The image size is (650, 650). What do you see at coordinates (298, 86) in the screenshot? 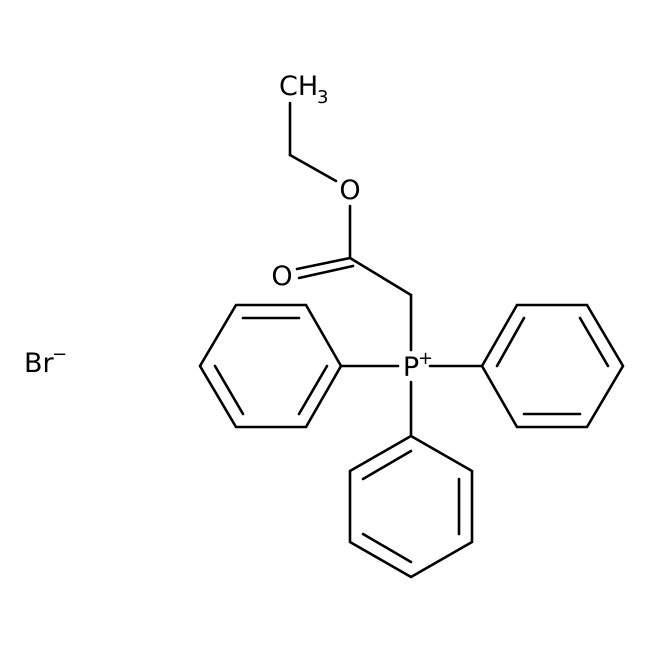
I see `atom-label: CH` at bounding box center [298, 86].